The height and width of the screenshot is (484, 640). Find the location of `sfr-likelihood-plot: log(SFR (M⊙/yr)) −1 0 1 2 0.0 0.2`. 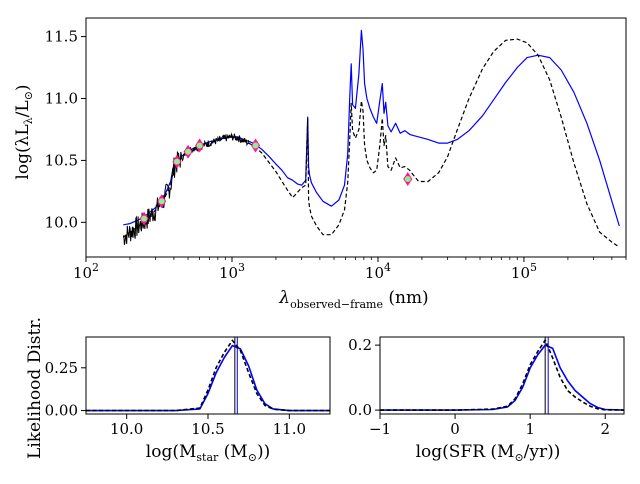

sfr-likelihood-plot: log(SFR (M⊙/yr)) −1 0 1 2 0.0 0.2 is located at coordinates (486, 400).